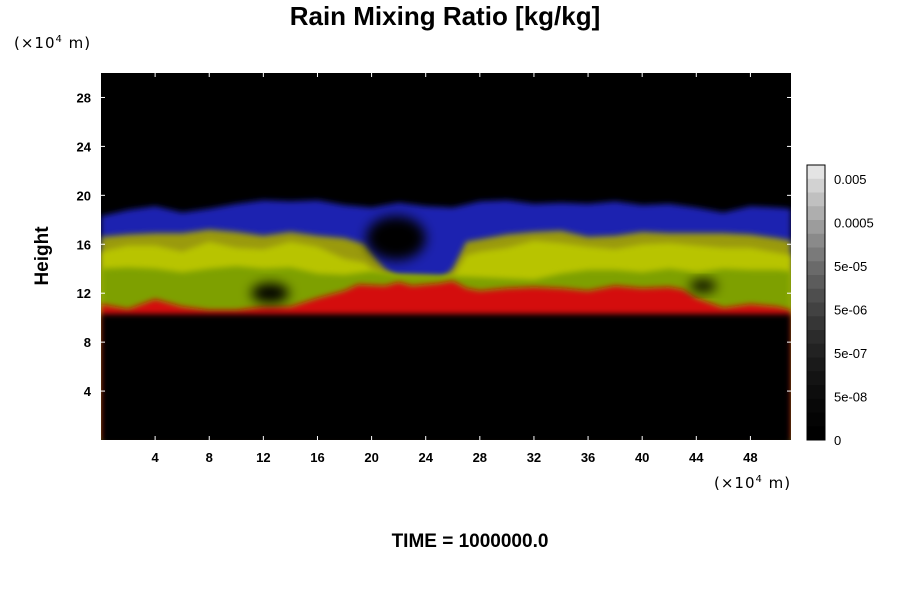  Describe the element at coordinates (470, 541) in the screenshot. I see `time-label: TIME = 1000000.0` at that location.